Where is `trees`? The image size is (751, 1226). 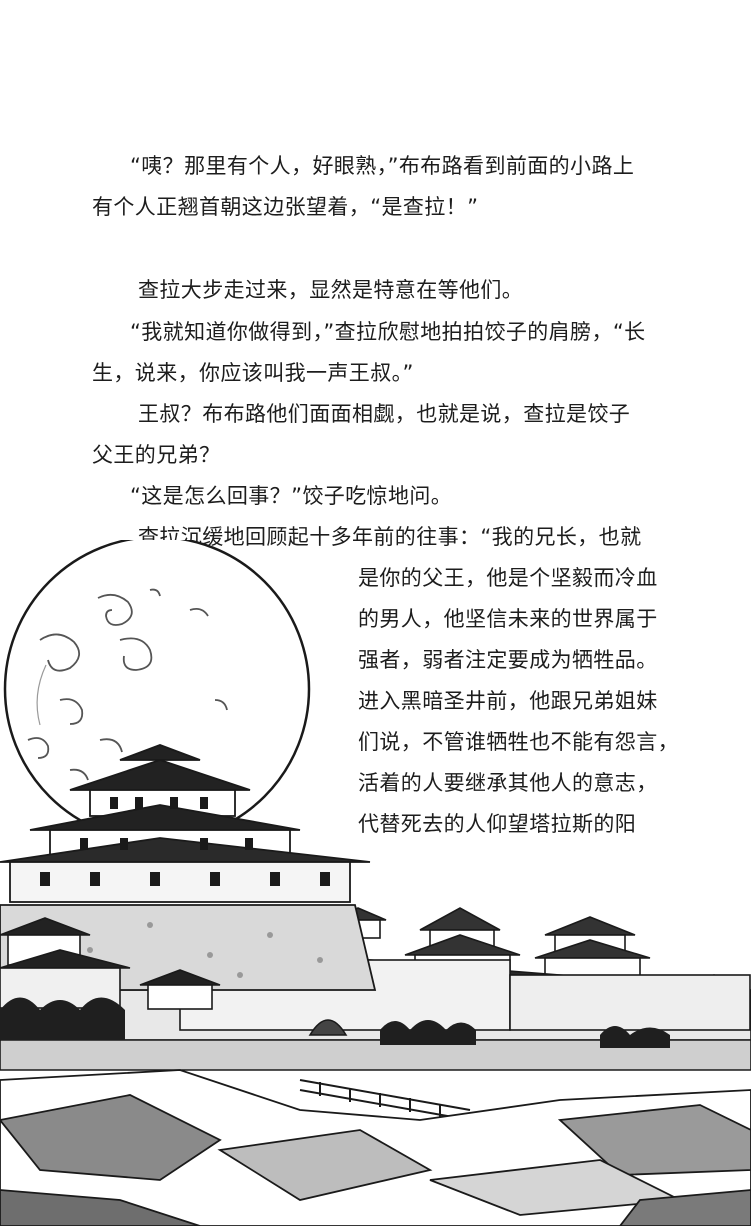 trees is located at coordinates (335, 1022).